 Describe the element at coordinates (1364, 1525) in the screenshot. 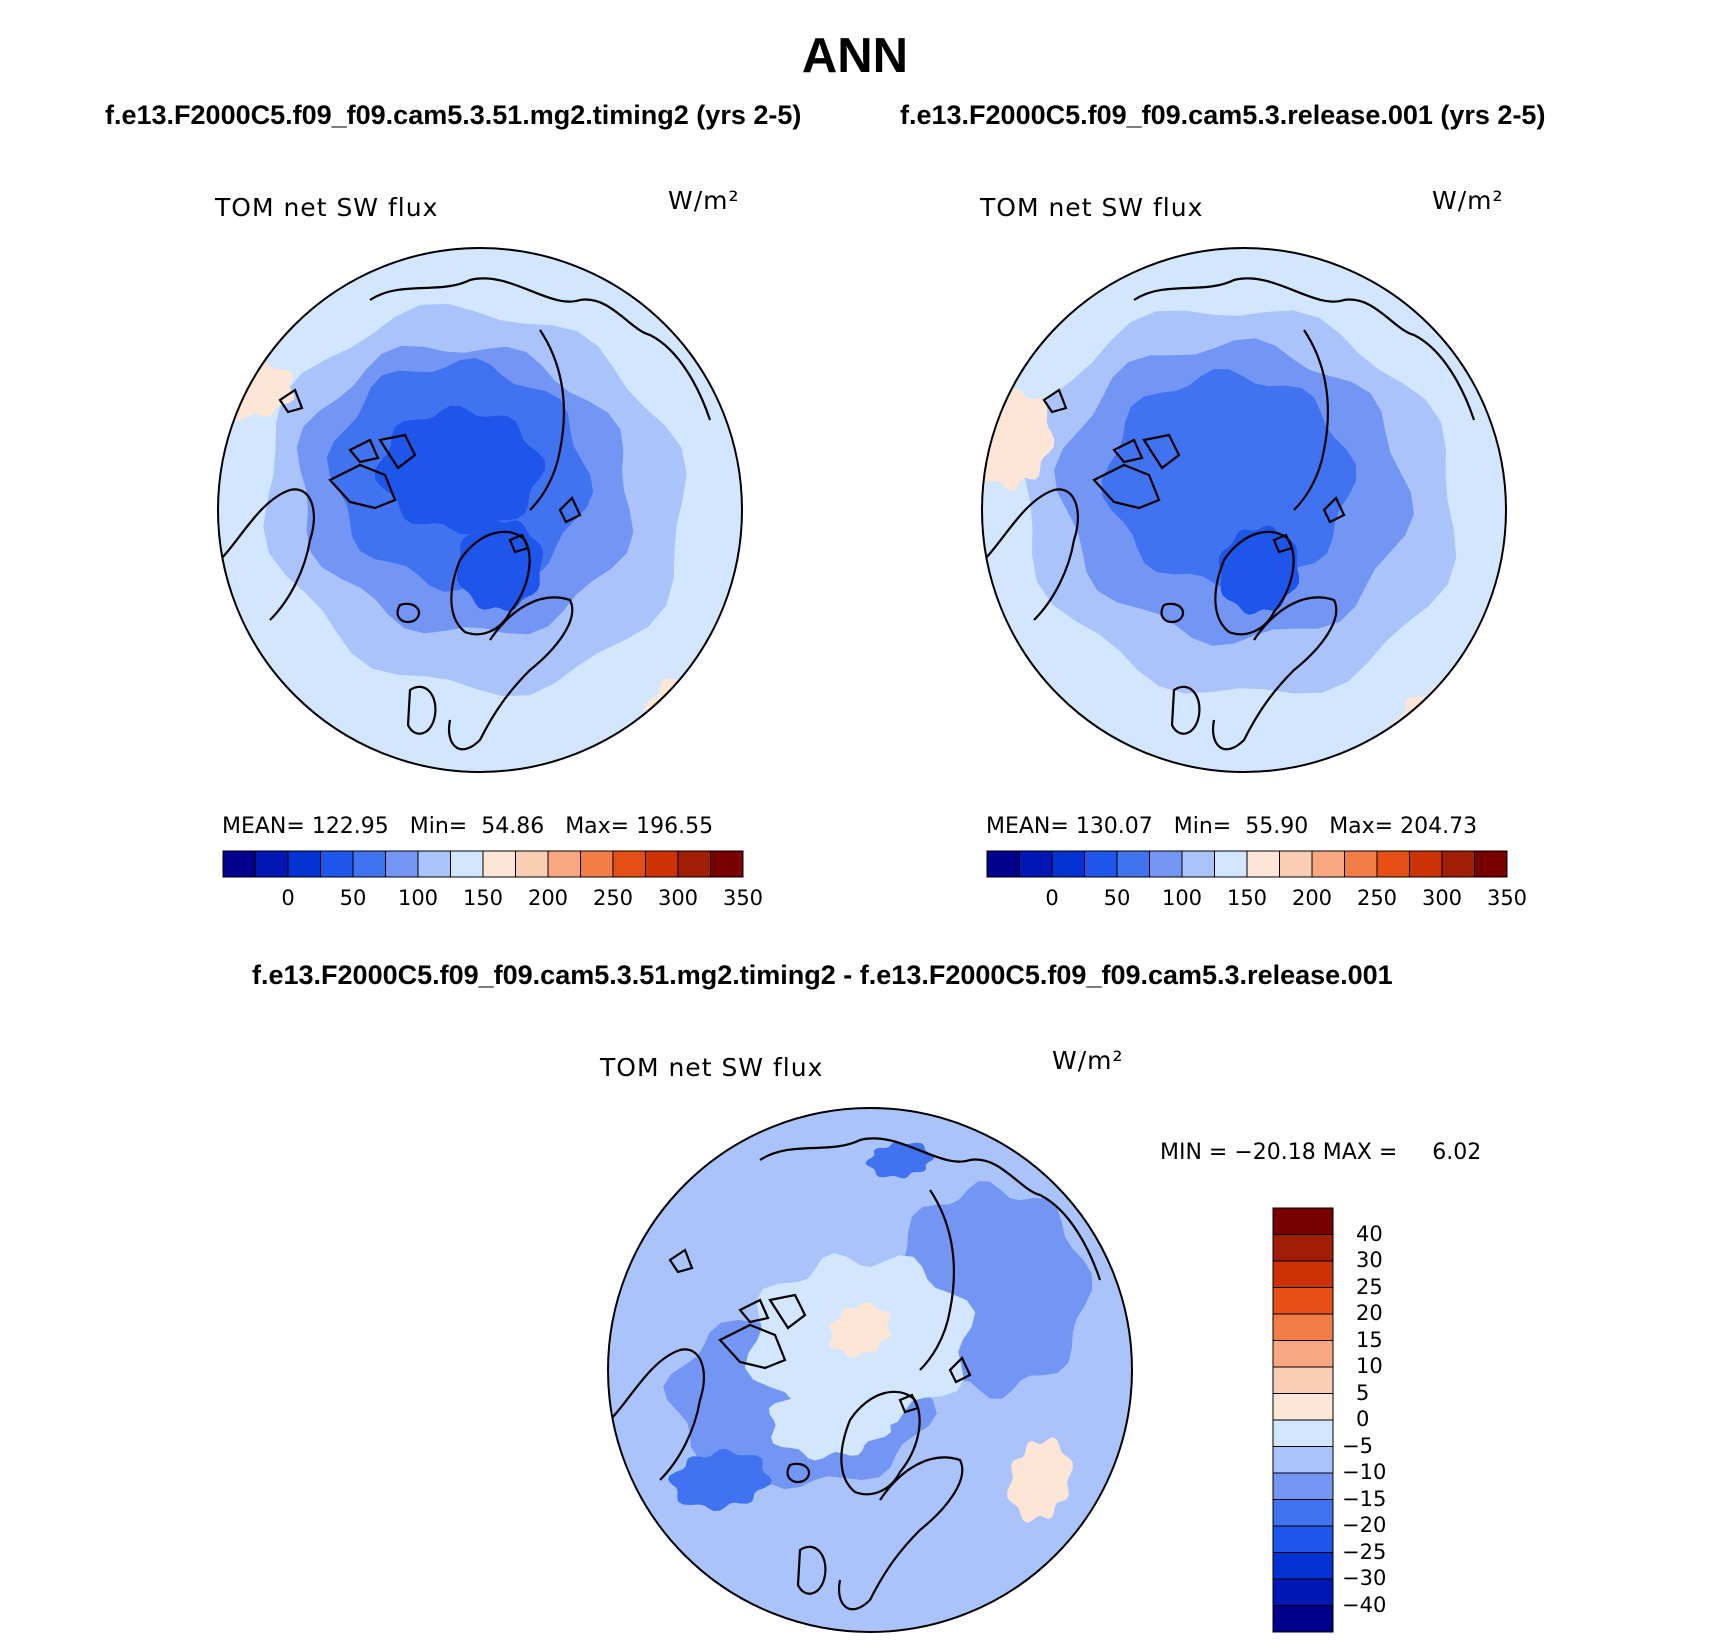

I see `colorbar-tick-label: −20` at that location.